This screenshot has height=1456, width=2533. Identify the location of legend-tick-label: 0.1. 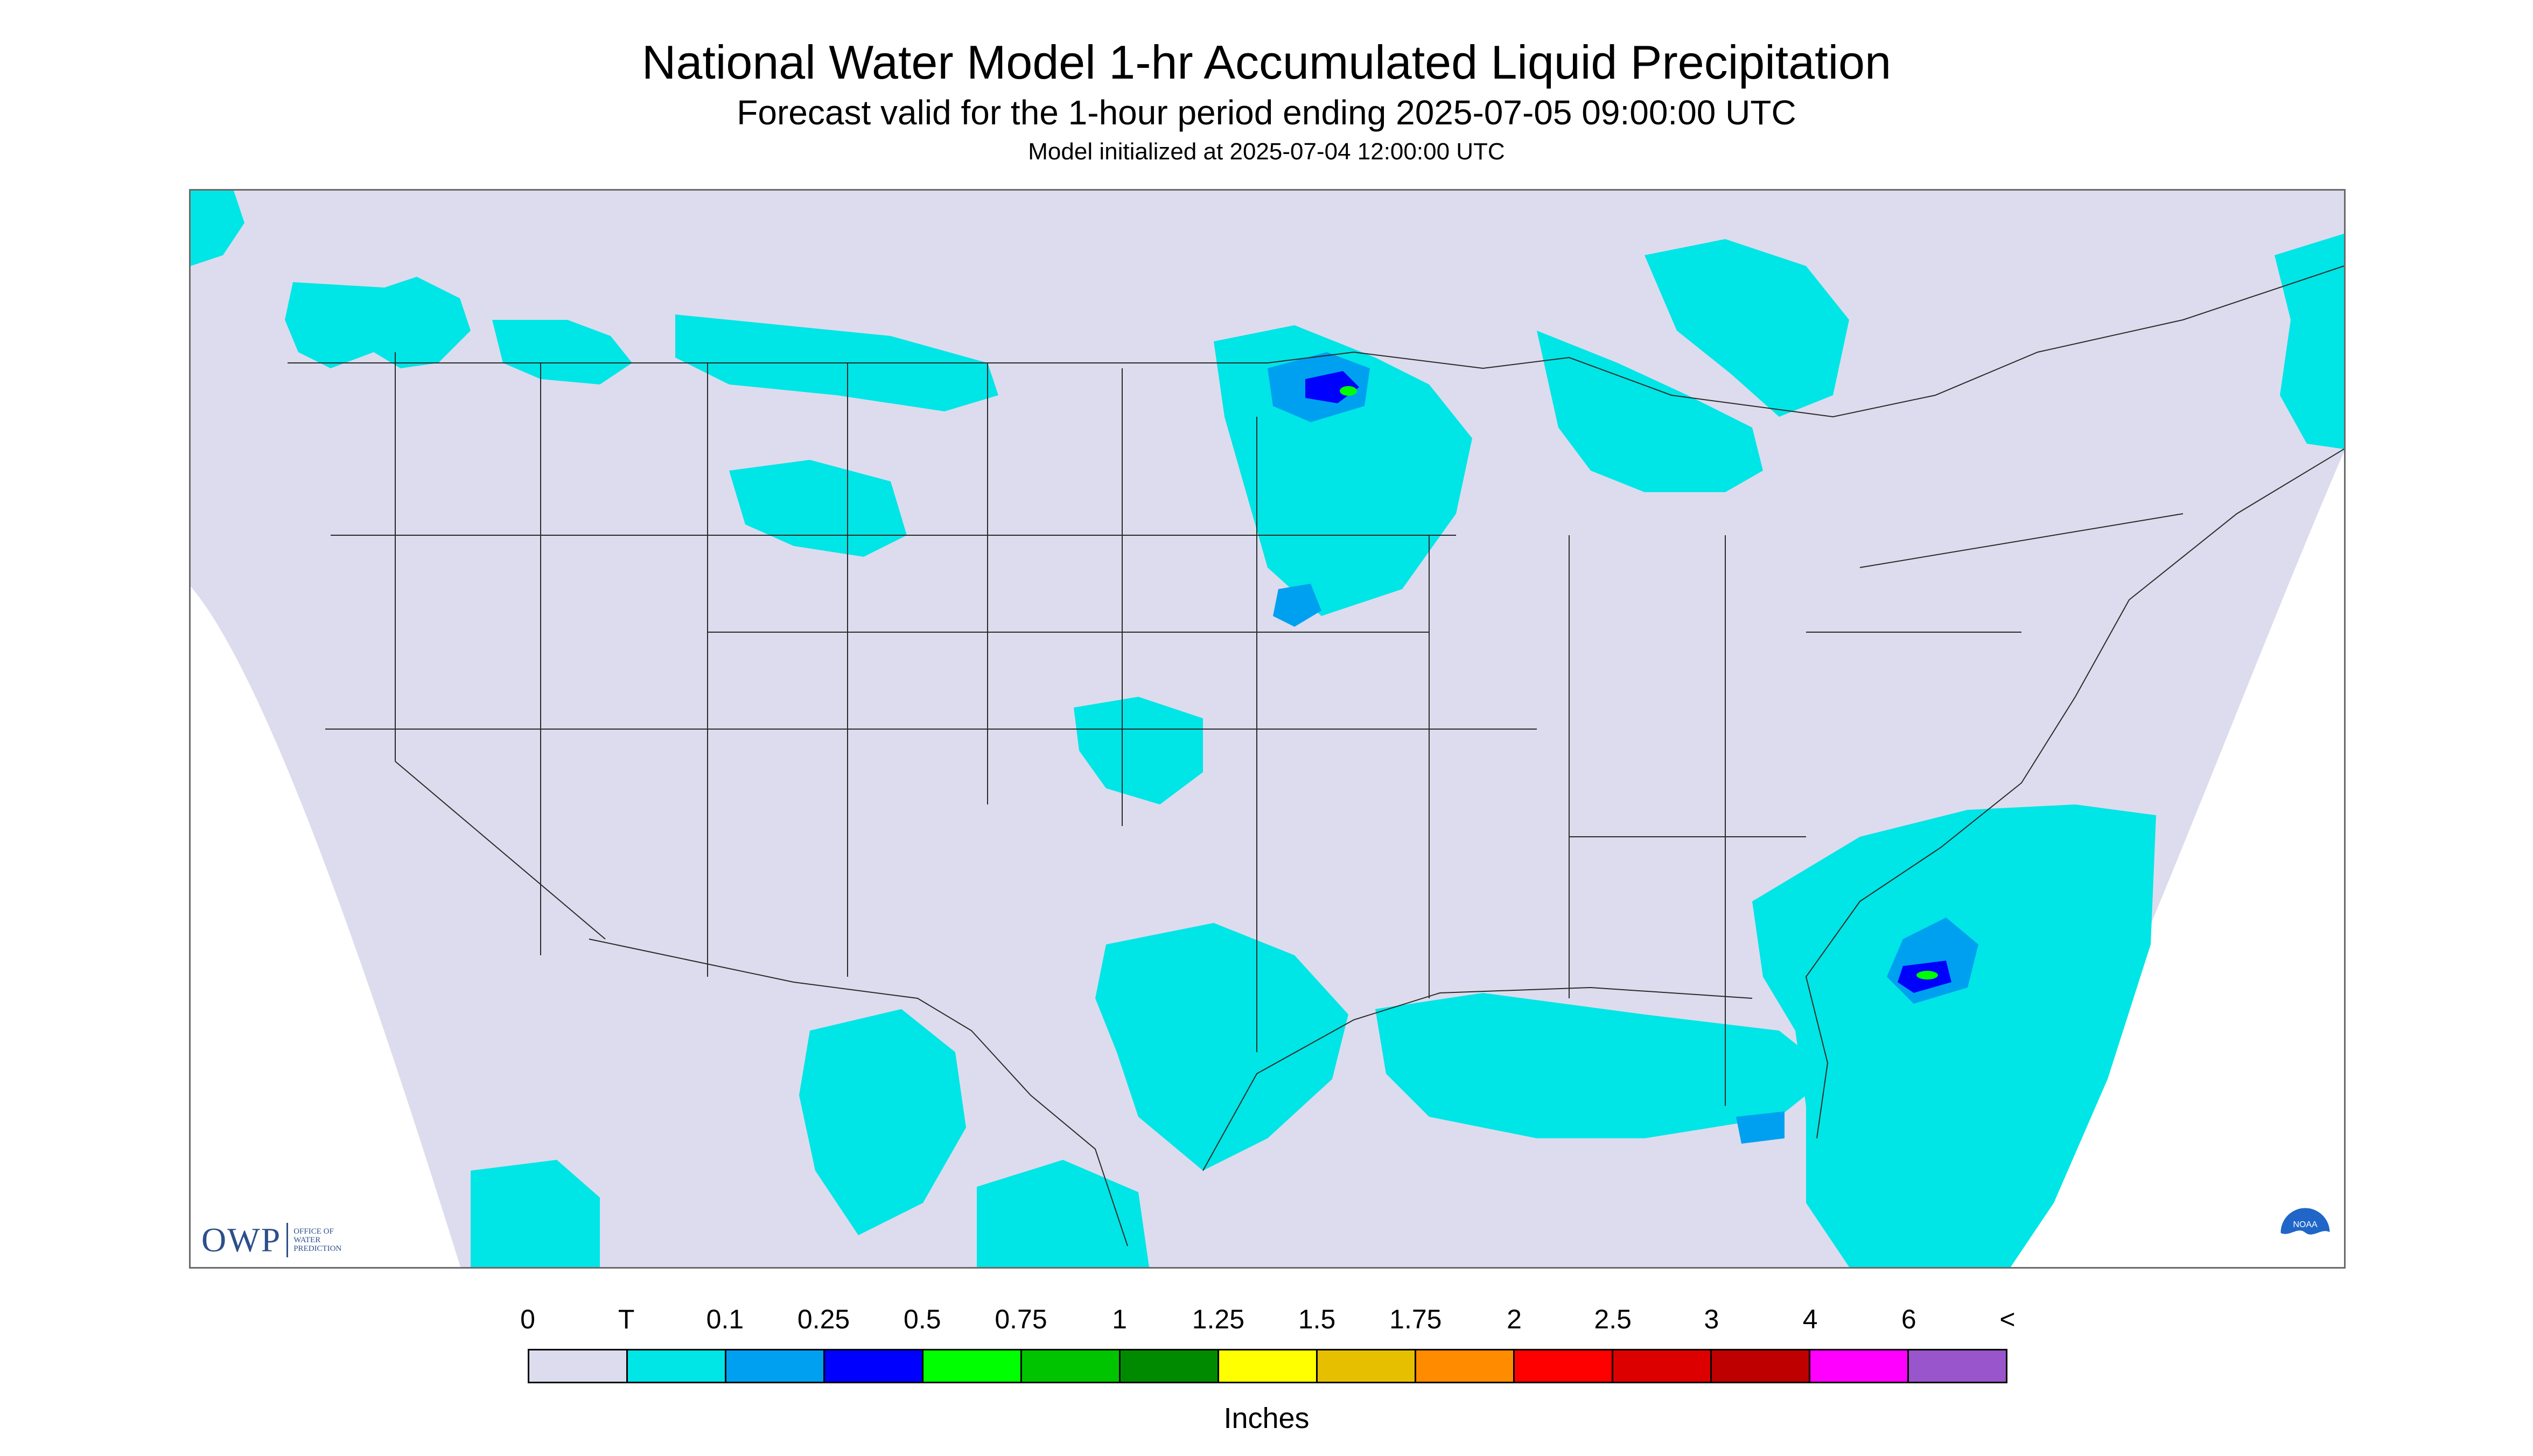
(725, 1319).